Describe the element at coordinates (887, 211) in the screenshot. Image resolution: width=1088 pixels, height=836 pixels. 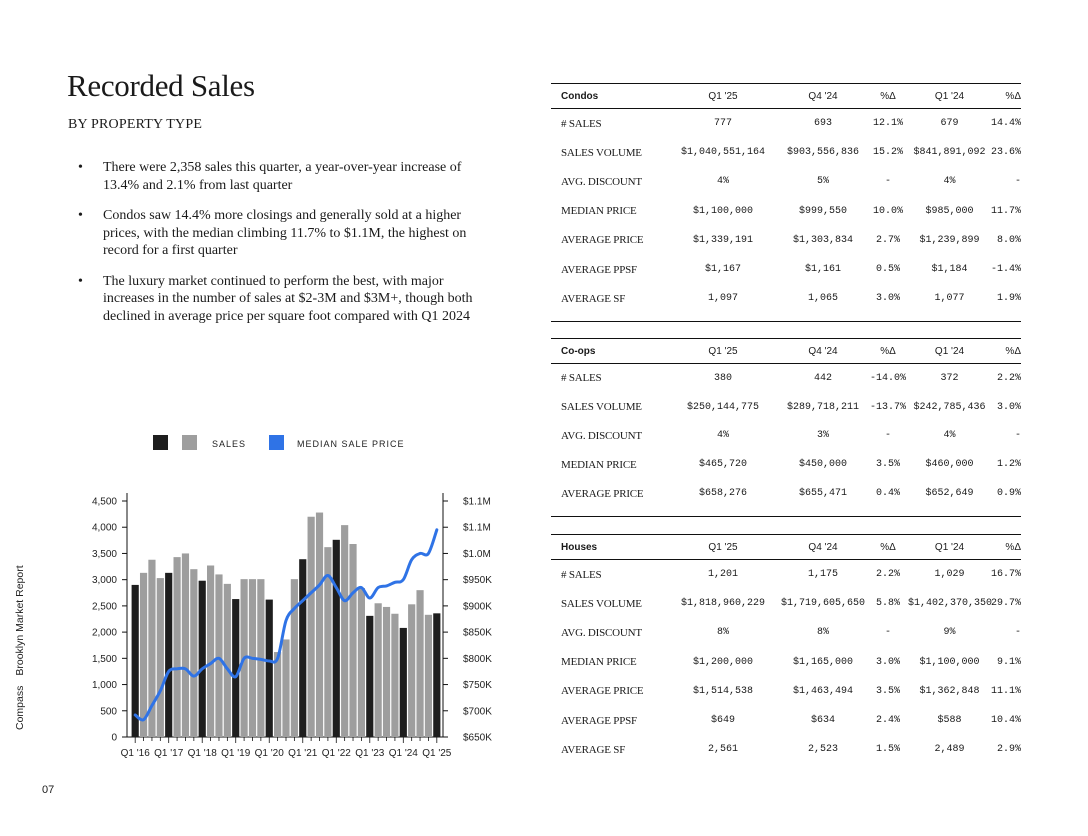
I see `table-cell: 10.0%` at that location.